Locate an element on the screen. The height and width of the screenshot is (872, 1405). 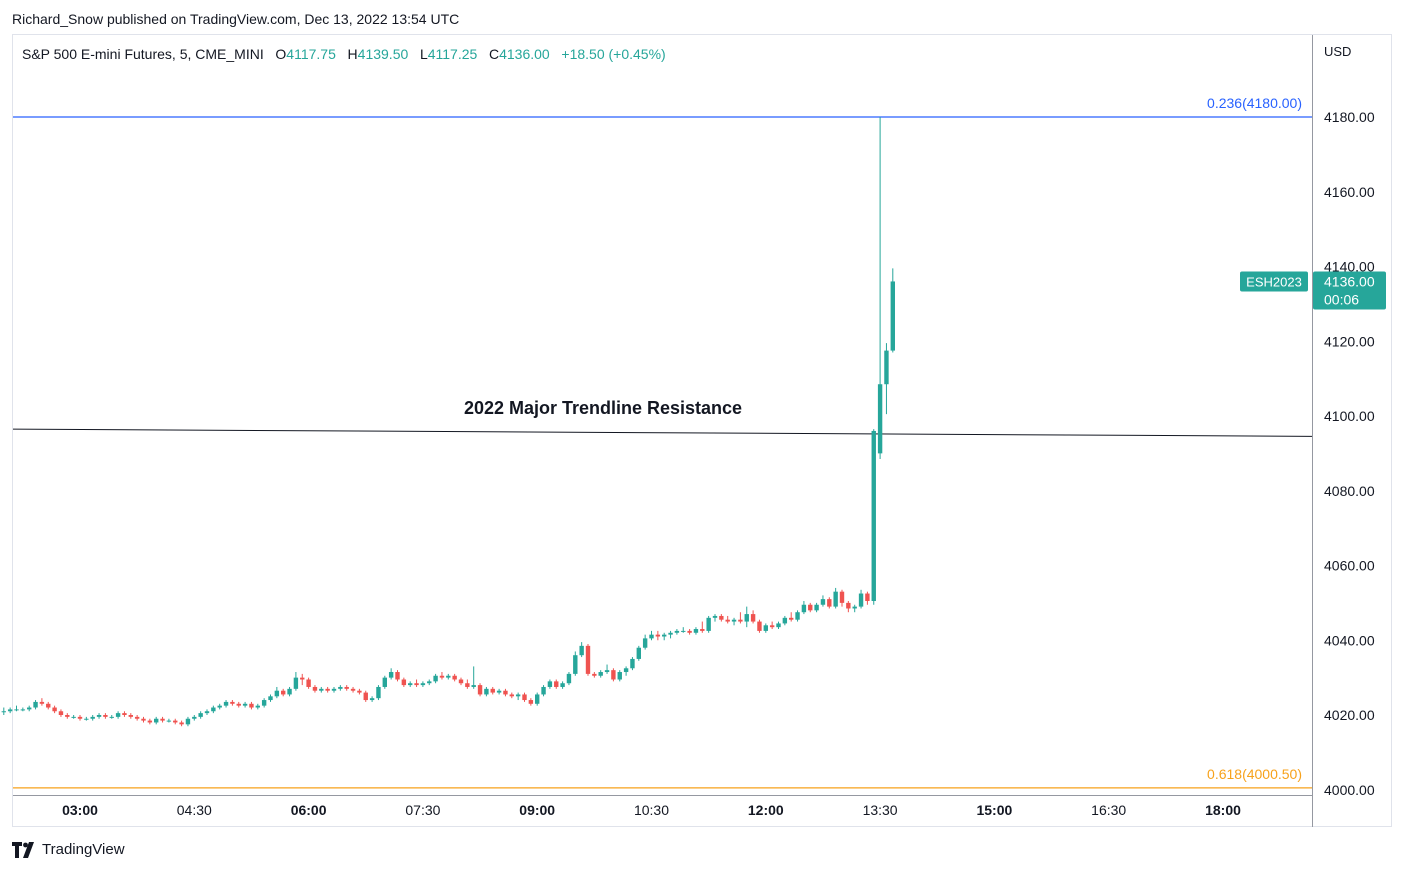
legend-change: +18.50 (+0.45%) is located at coordinates (613, 54).